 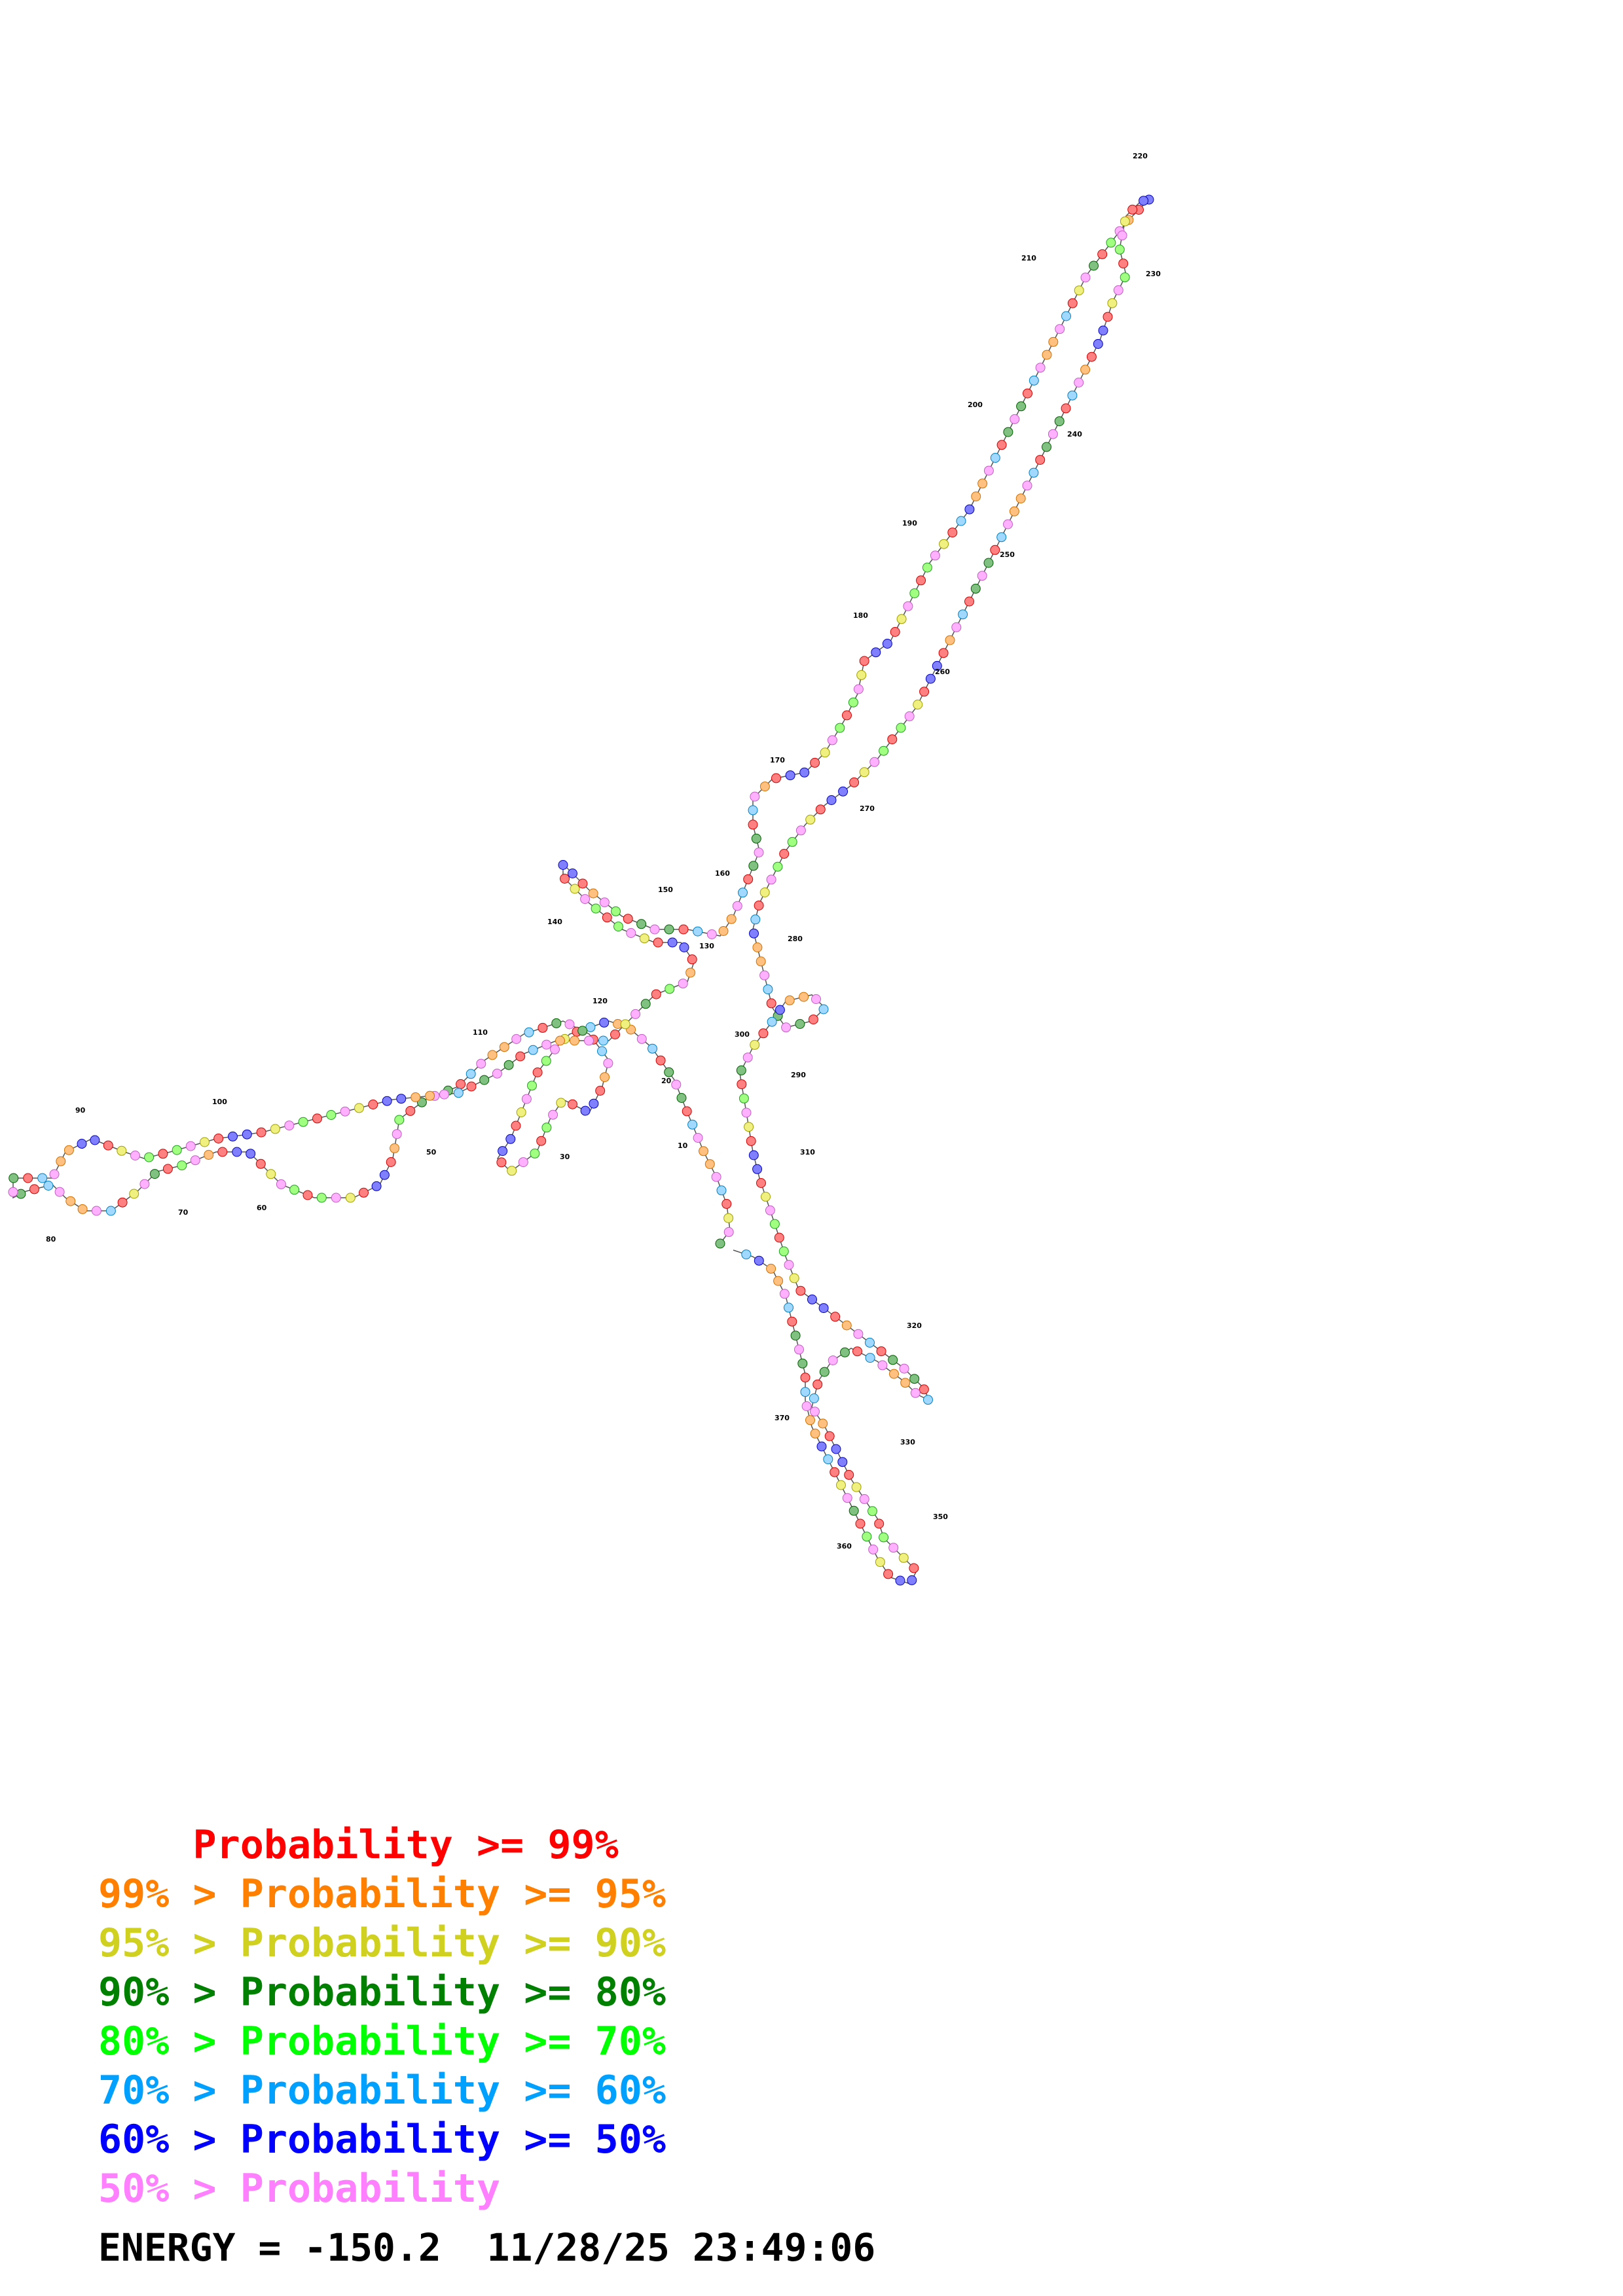 What do you see at coordinates (867, 808) in the screenshot?
I see `position-label: 270` at bounding box center [867, 808].